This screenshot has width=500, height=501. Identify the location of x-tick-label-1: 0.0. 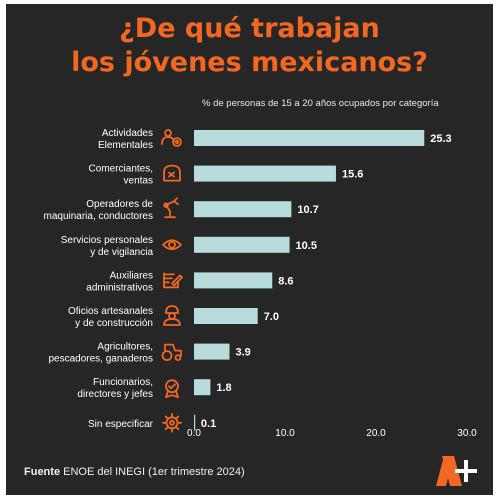
(194, 433).